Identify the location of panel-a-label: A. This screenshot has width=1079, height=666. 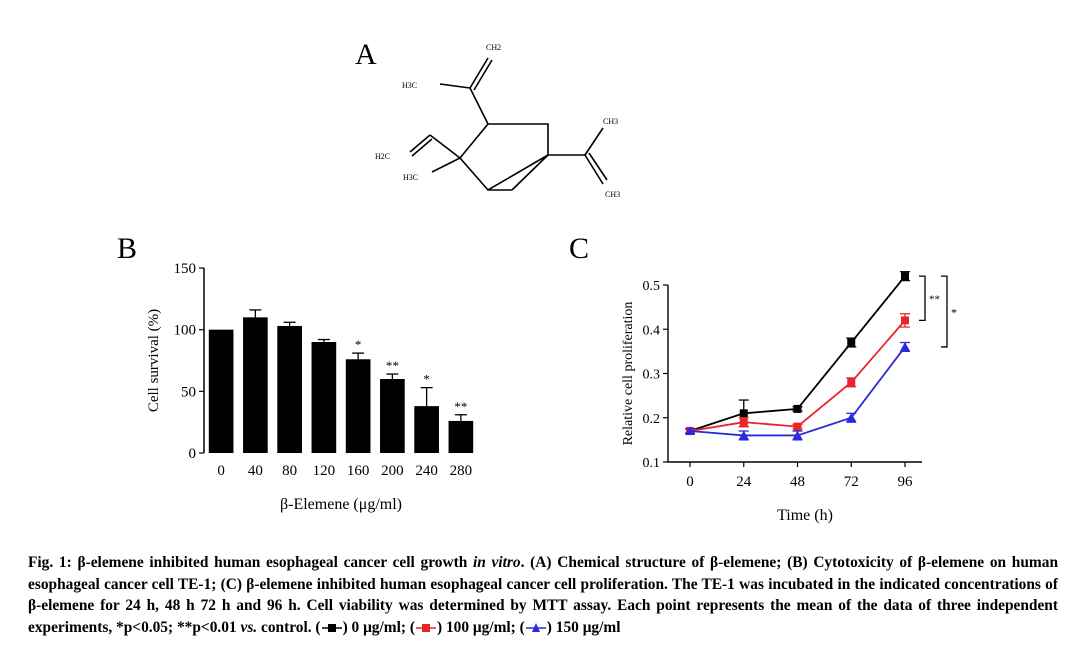
(366, 54).